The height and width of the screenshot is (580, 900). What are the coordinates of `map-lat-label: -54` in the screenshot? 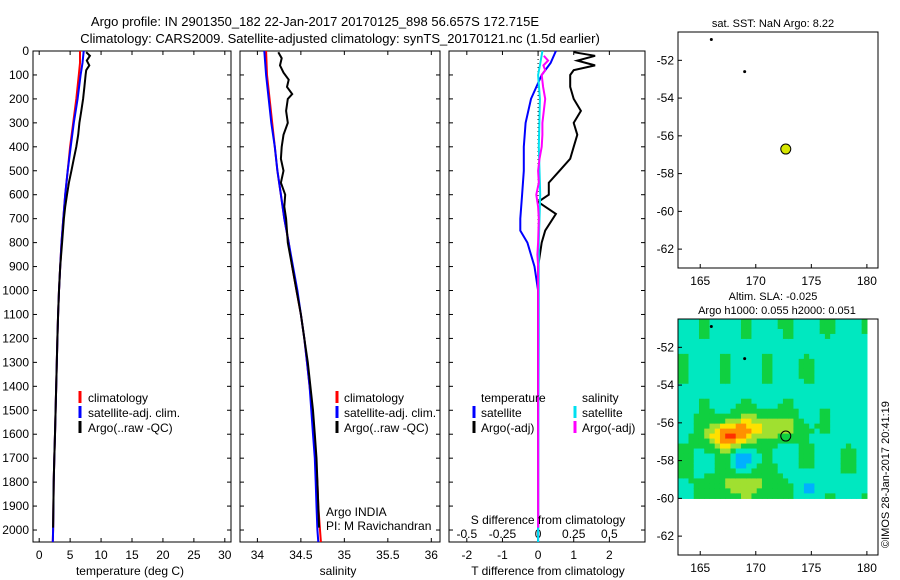 It's located at (666, 98).